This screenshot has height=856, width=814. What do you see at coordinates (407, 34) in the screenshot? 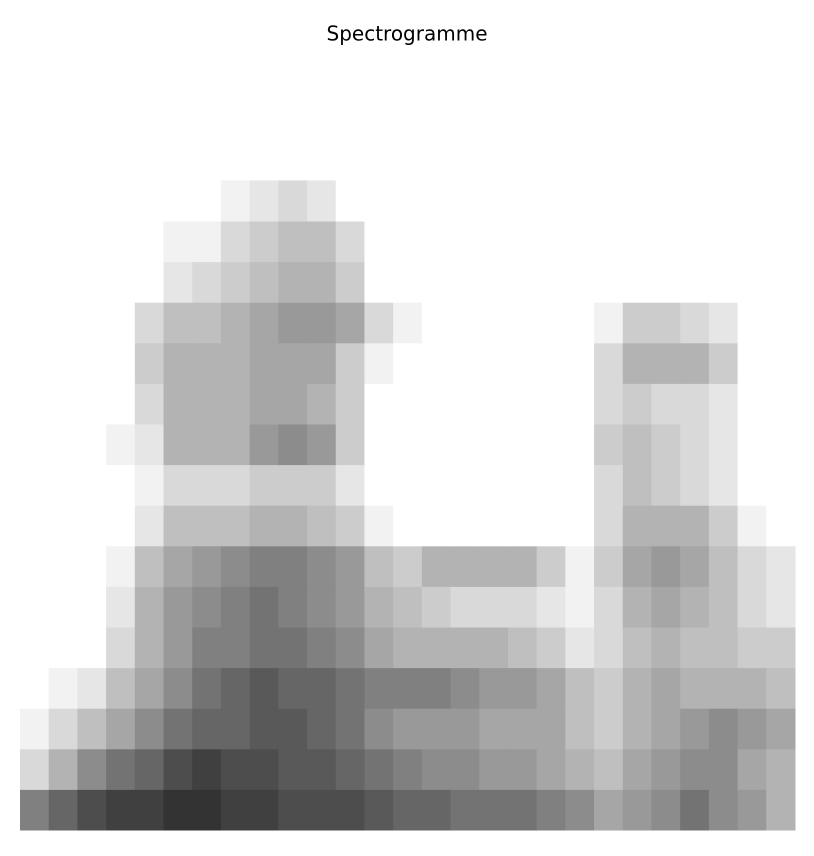
I see `chart-title: Spectrogramme` at bounding box center [407, 34].